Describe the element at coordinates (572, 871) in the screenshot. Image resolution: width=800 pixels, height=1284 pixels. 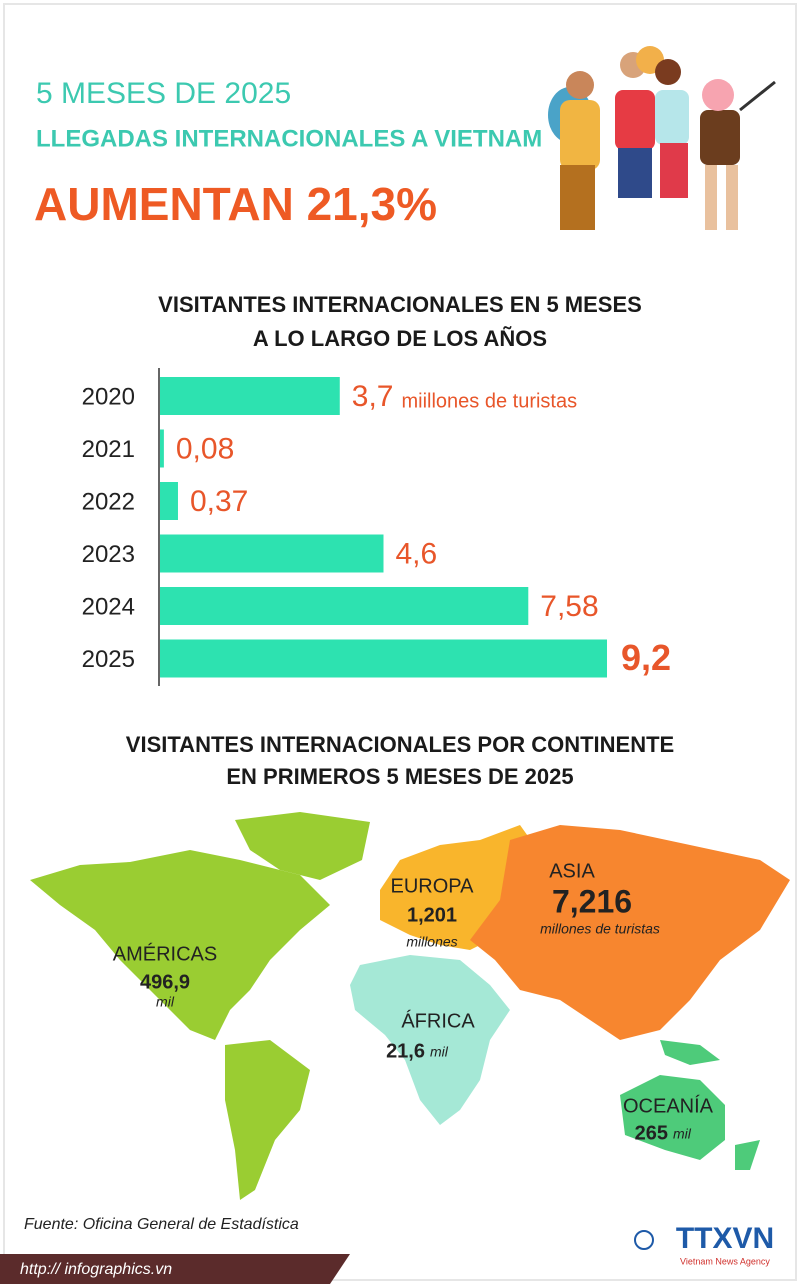
I see `region-name: ASIA` at that location.